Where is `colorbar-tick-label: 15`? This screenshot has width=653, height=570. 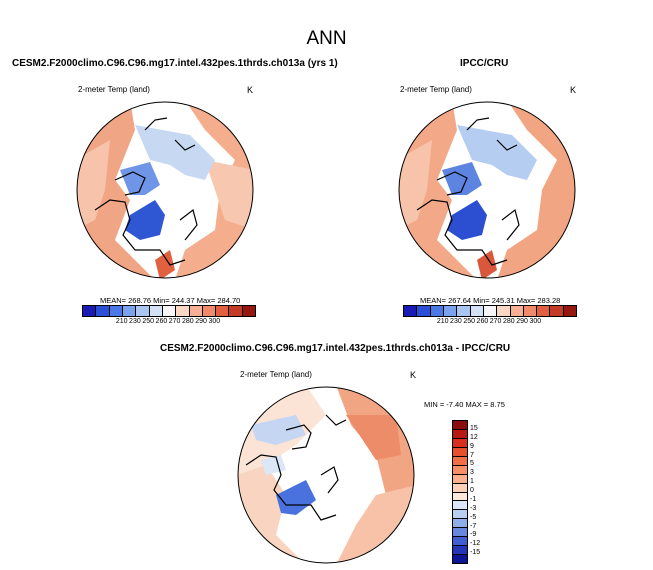 colorbar-tick-label: 15 is located at coordinates (474, 428).